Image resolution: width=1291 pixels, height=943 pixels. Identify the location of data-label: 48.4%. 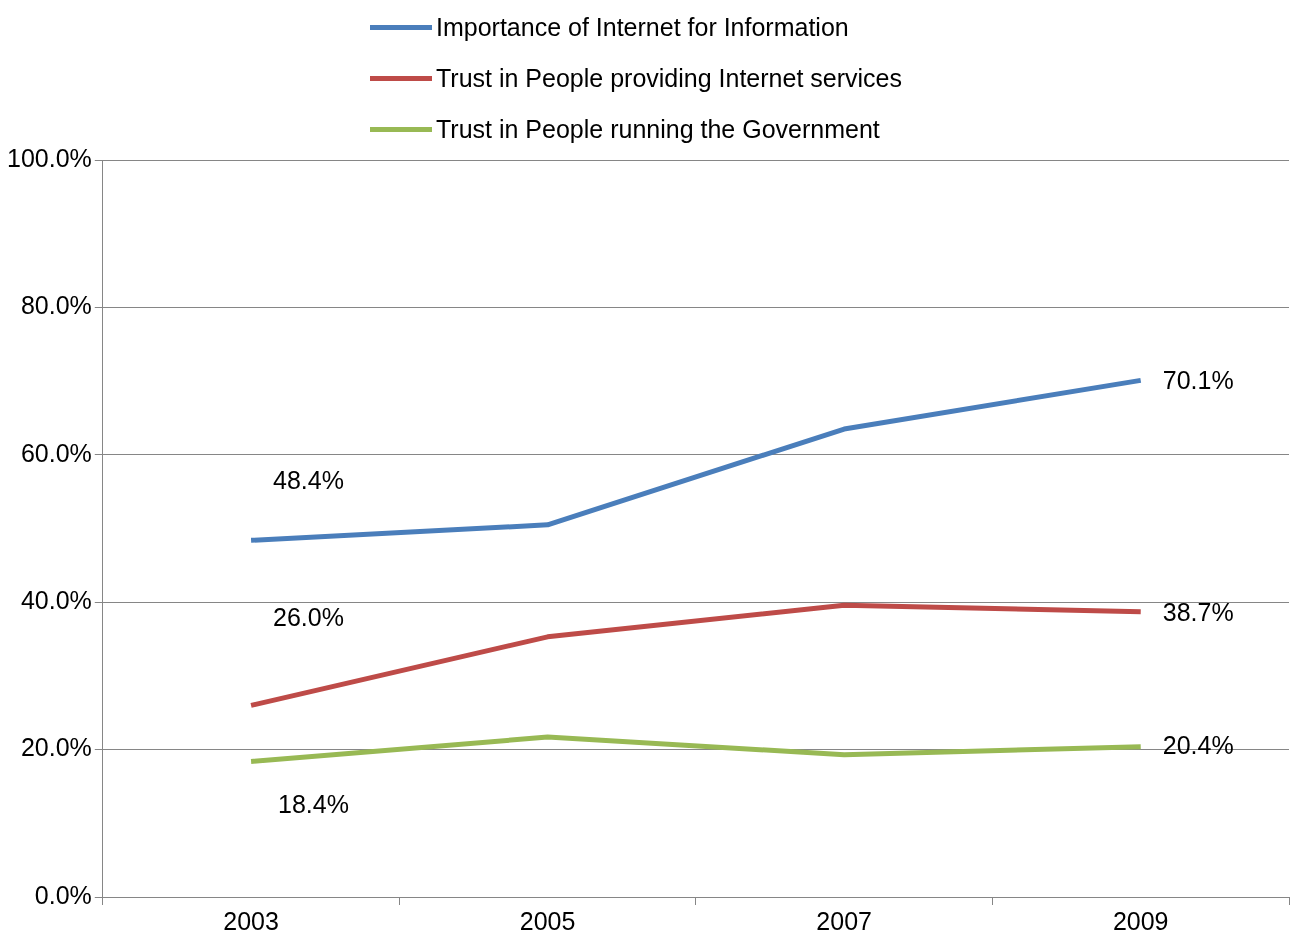
(308, 480).